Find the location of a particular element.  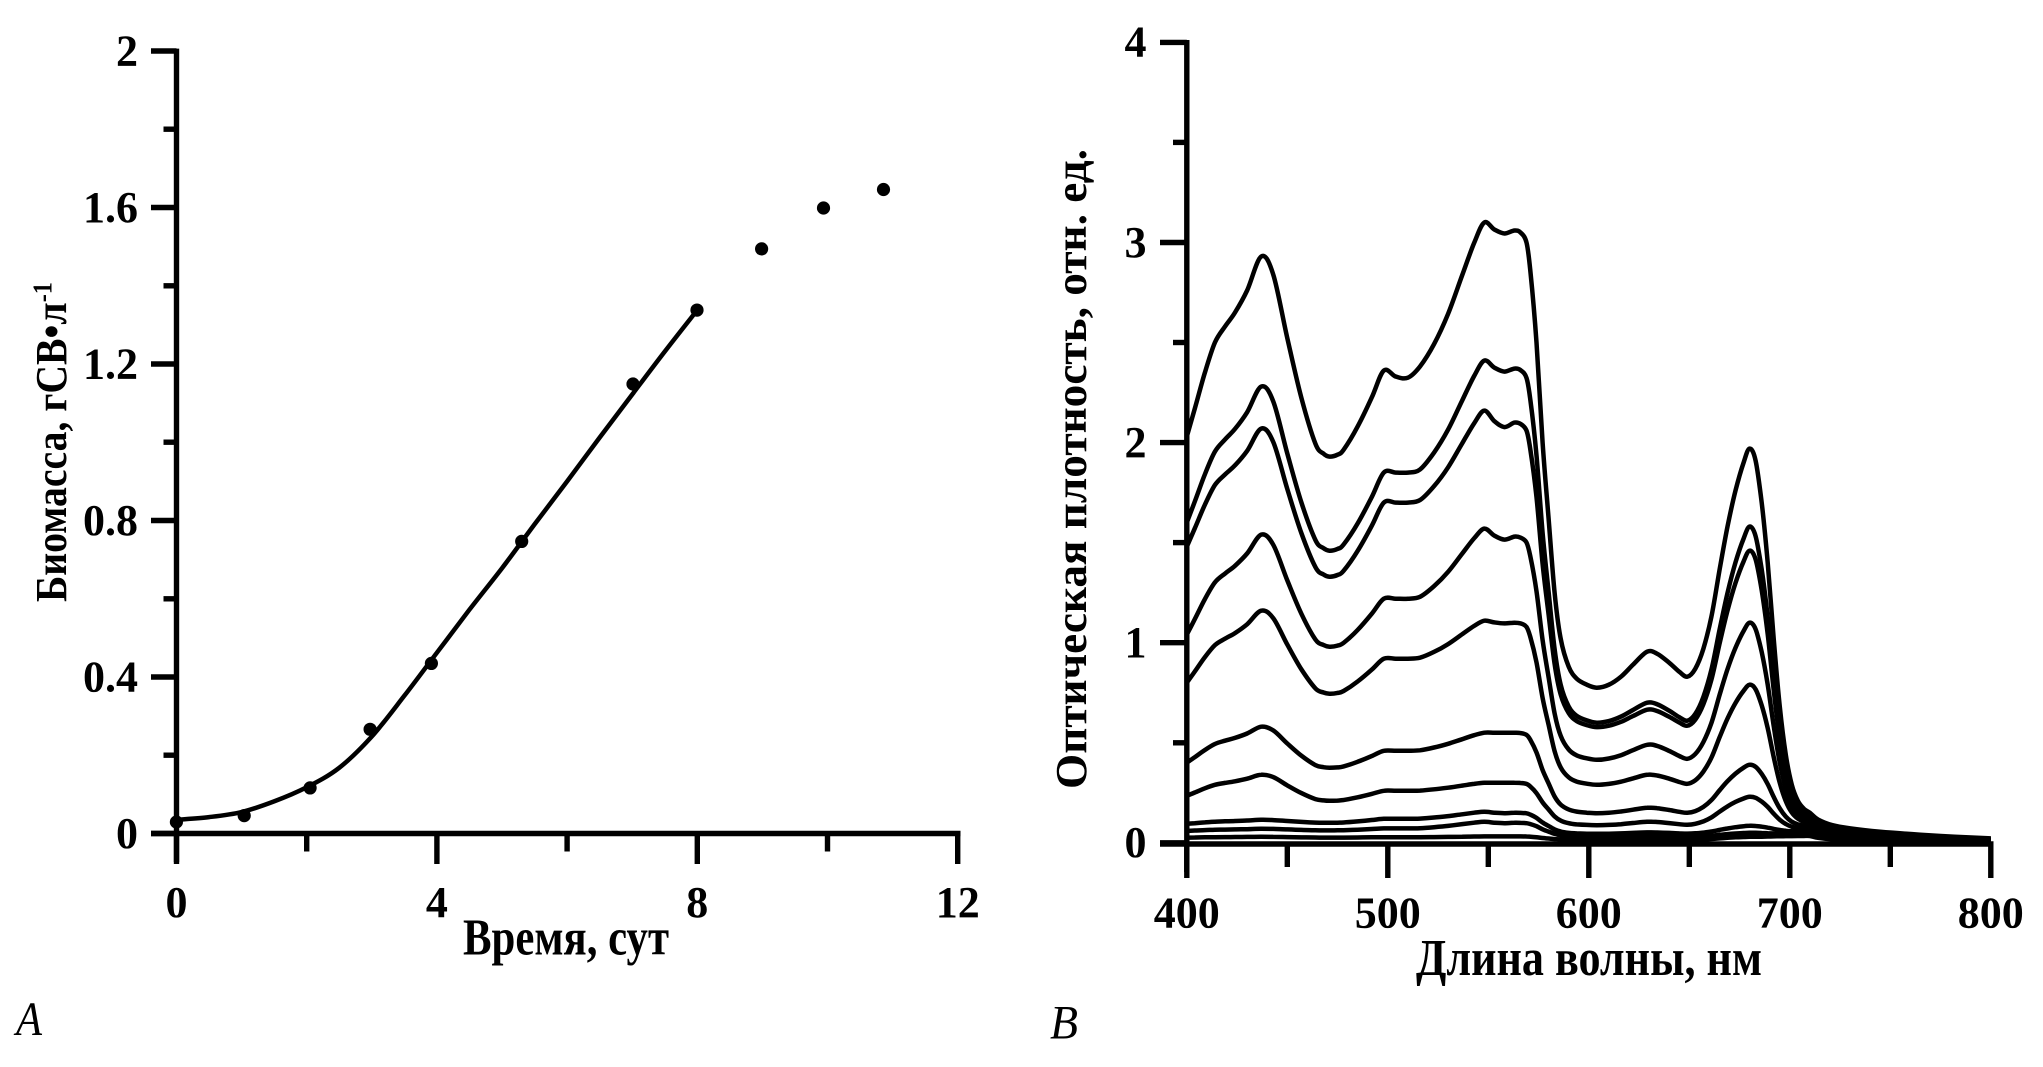

svg-text: 12 is located at coordinates (958, 902).